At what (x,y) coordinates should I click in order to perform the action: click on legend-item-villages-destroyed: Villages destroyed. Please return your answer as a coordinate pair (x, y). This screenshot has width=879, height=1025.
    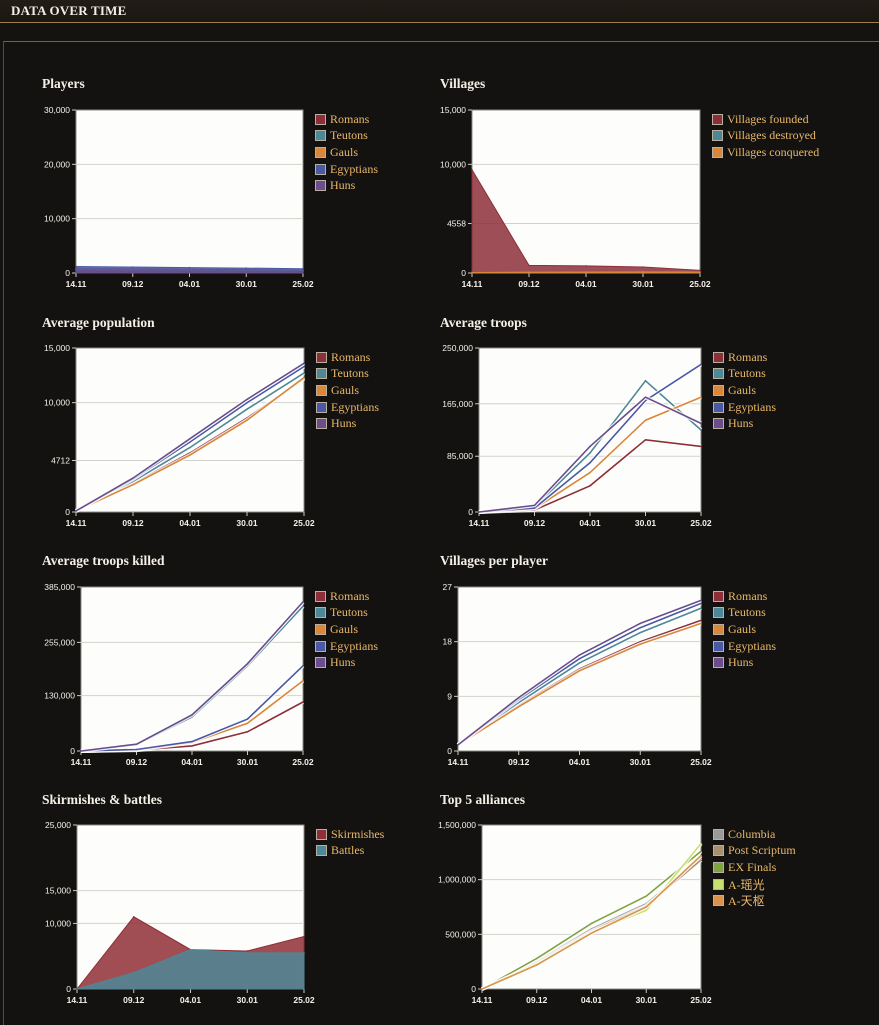
    Looking at the image, I should click on (765, 136).